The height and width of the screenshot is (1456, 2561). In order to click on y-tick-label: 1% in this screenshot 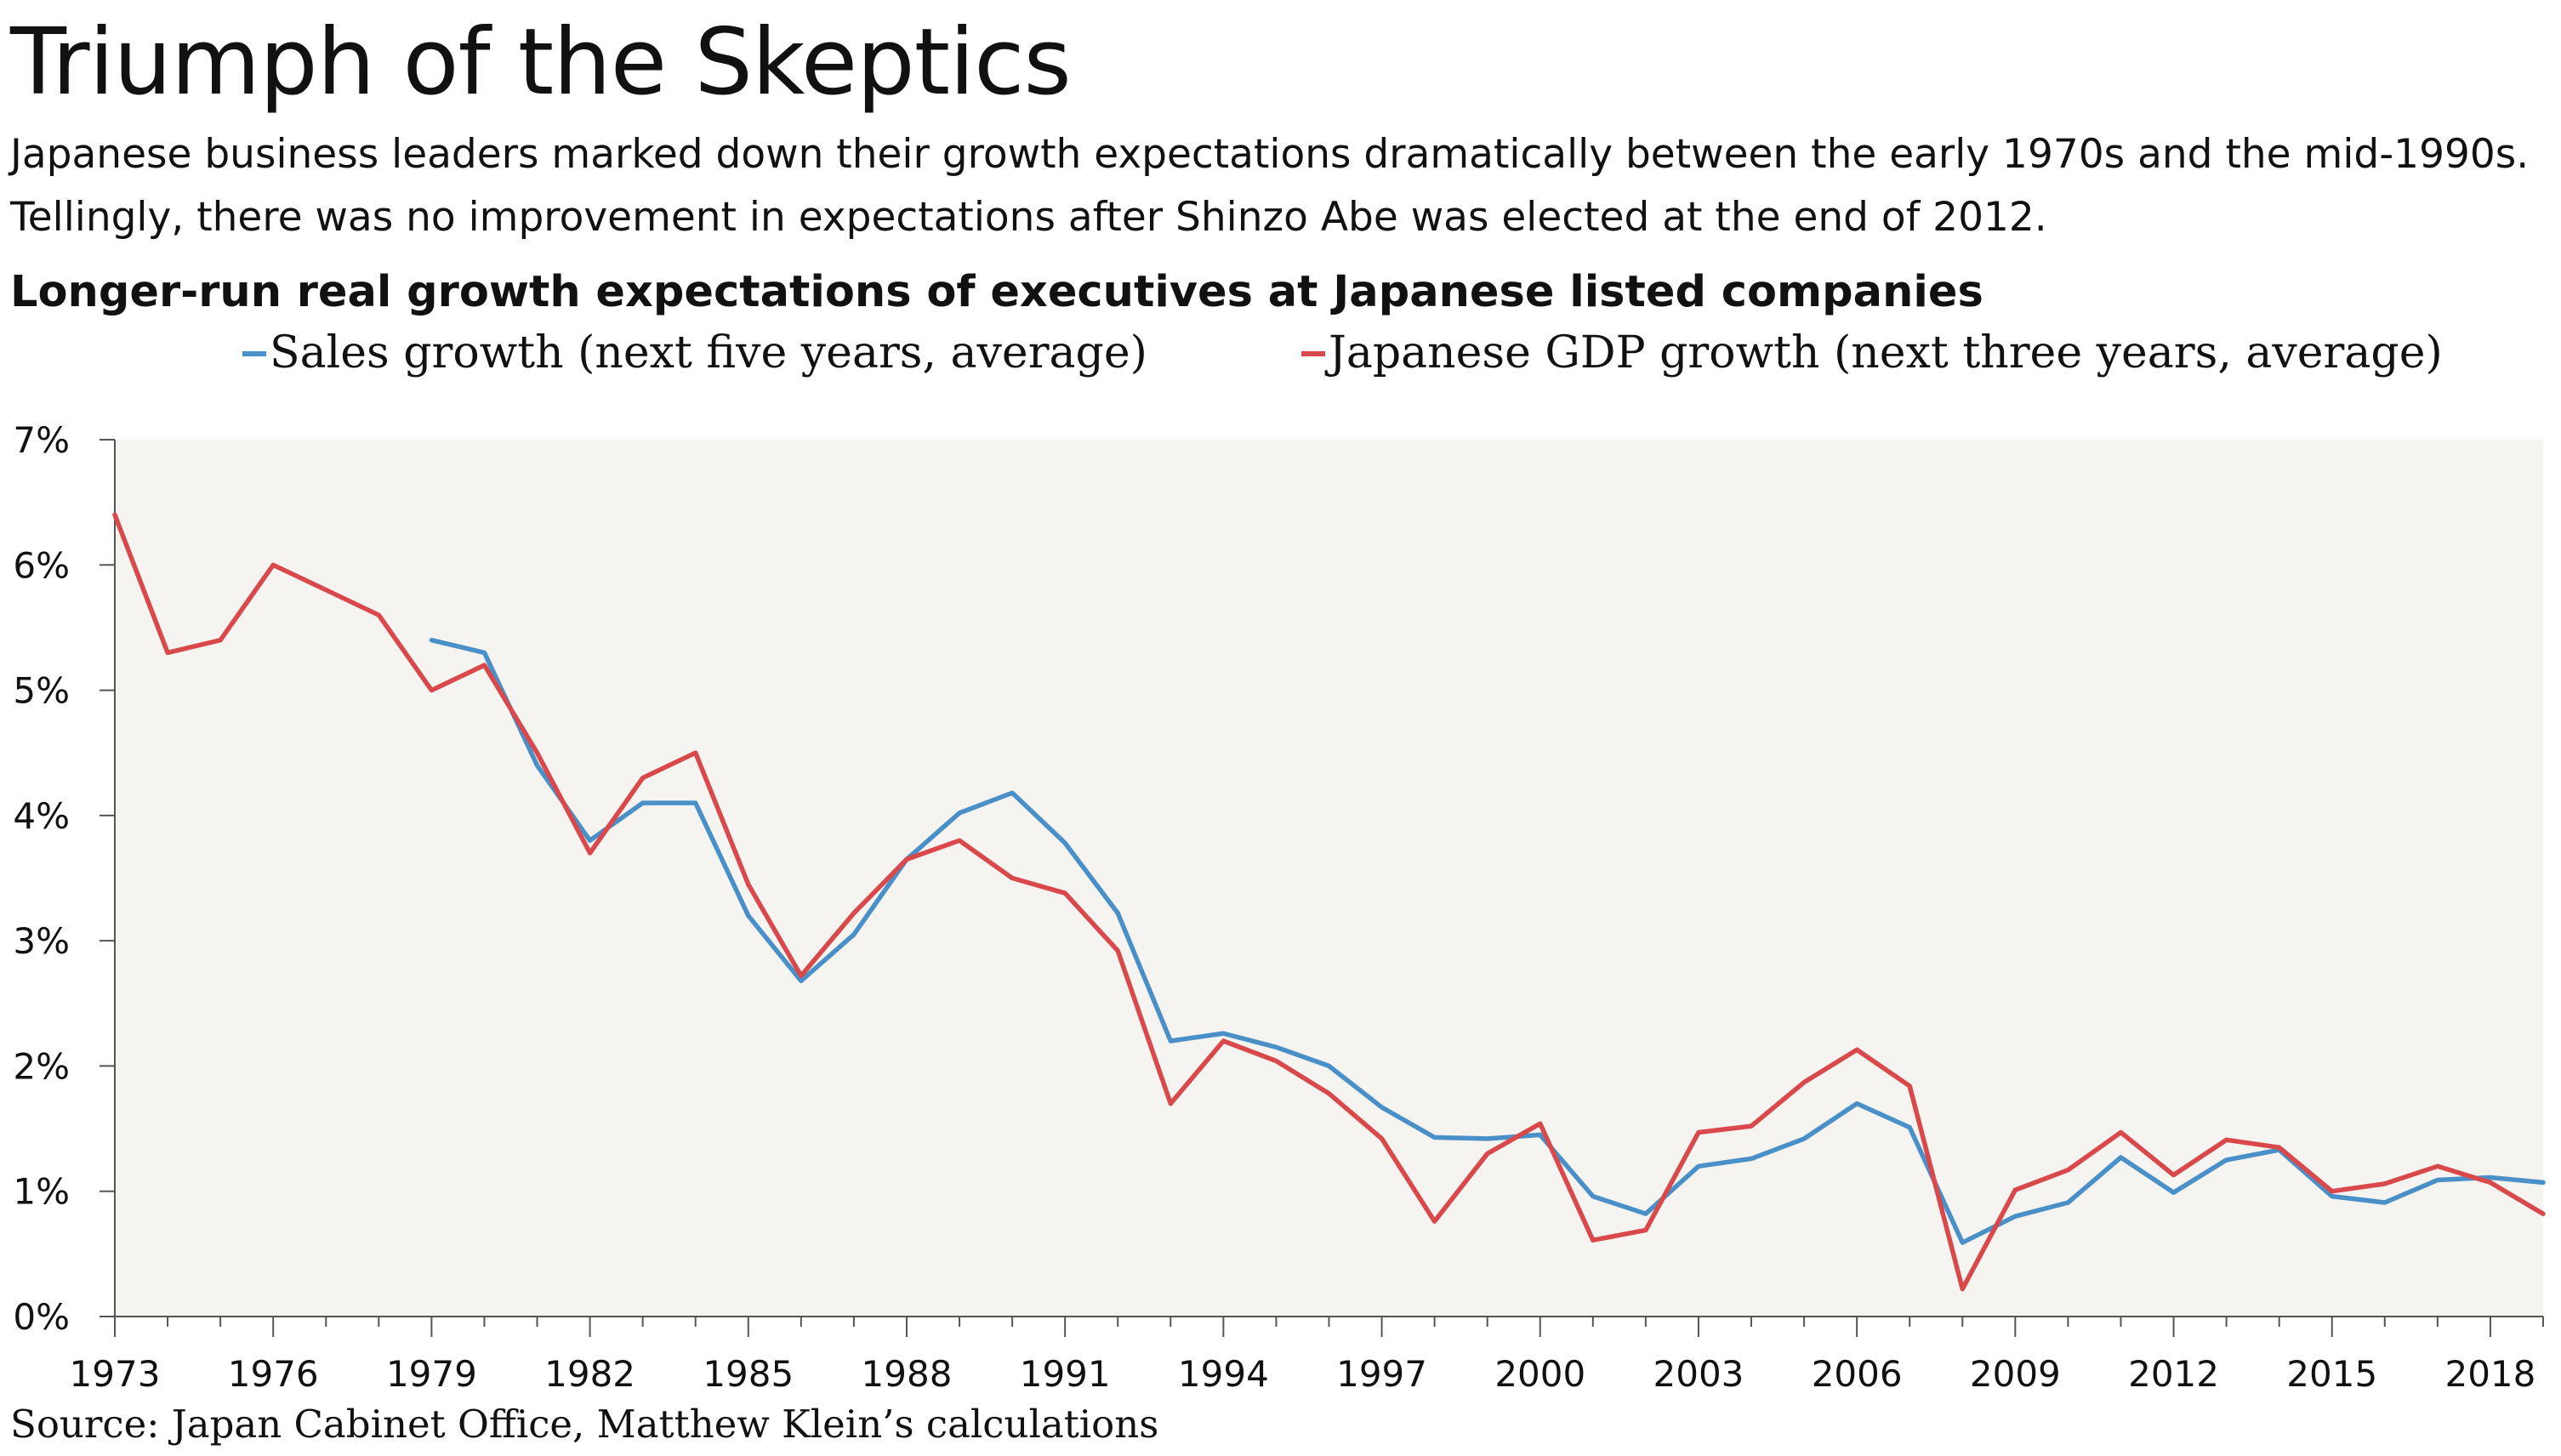, I will do `click(41, 1192)`.